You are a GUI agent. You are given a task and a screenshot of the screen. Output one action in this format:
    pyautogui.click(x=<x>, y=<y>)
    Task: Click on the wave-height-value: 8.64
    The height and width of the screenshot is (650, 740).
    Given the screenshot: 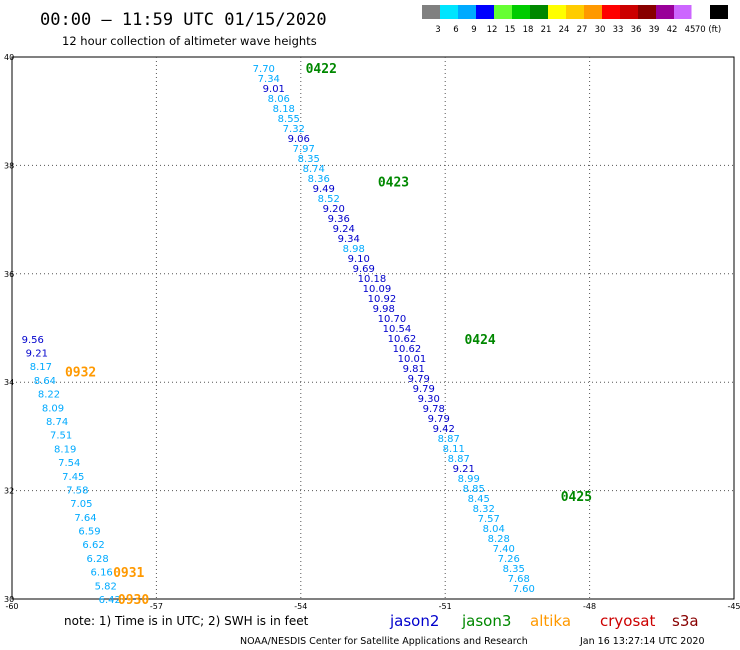 What is the action you would take?
    pyautogui.click(x=45, y=381)
    